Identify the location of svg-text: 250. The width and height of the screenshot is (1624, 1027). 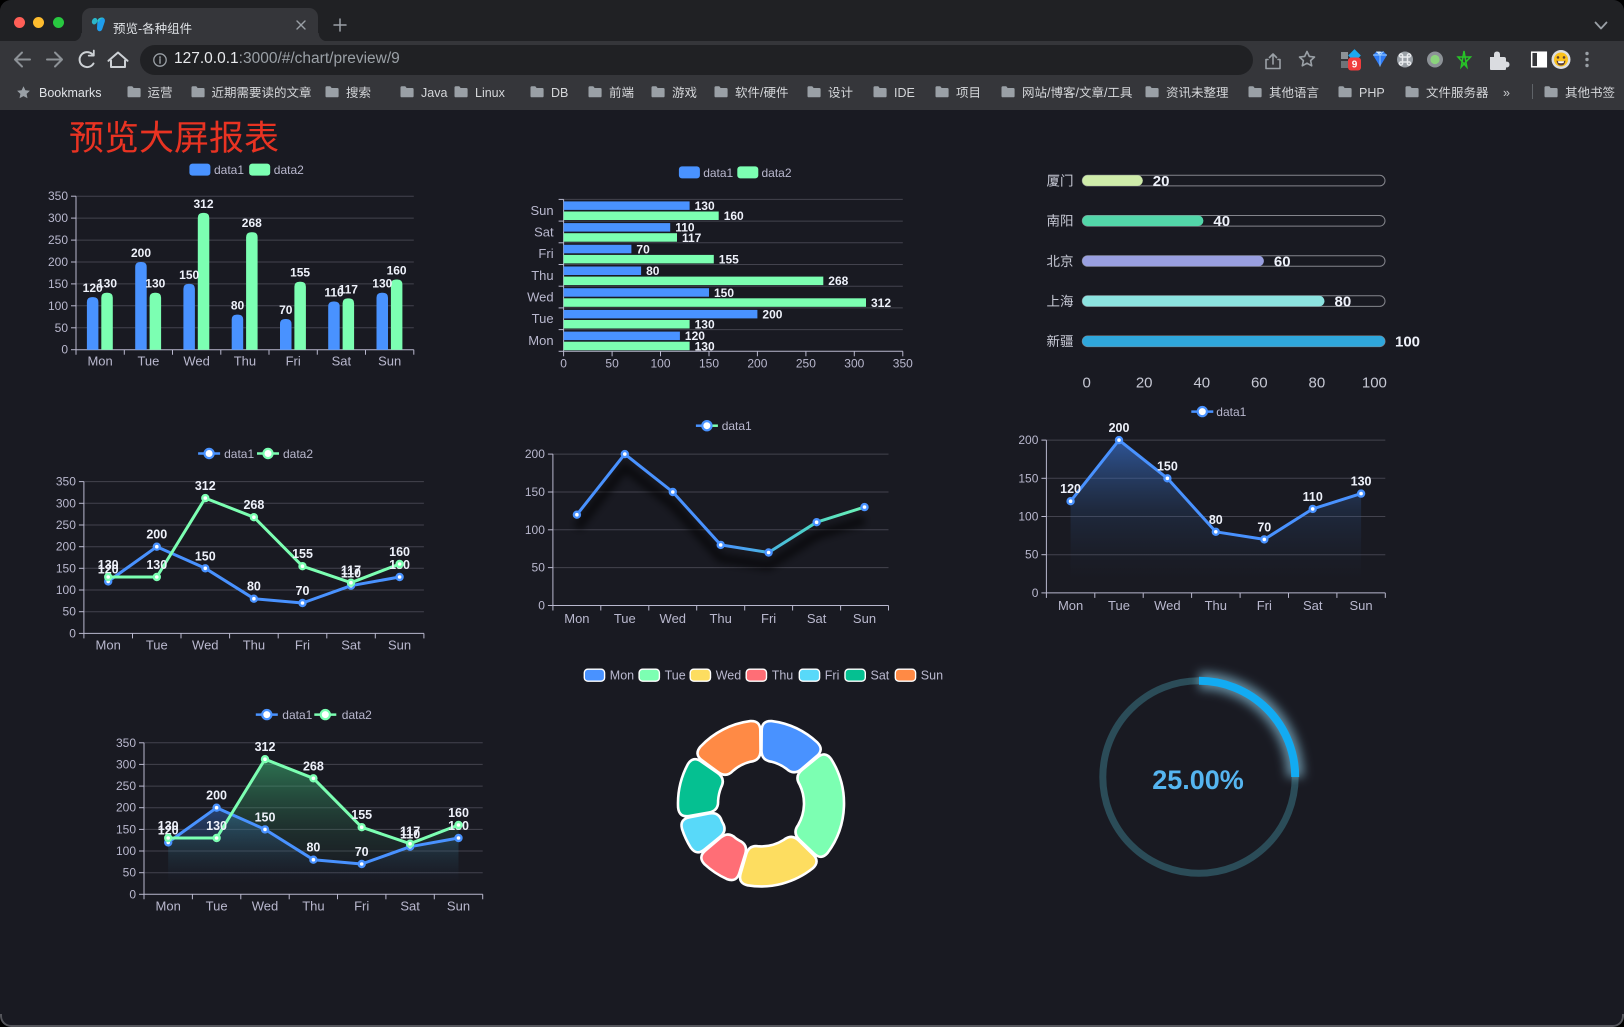
(806, 364).